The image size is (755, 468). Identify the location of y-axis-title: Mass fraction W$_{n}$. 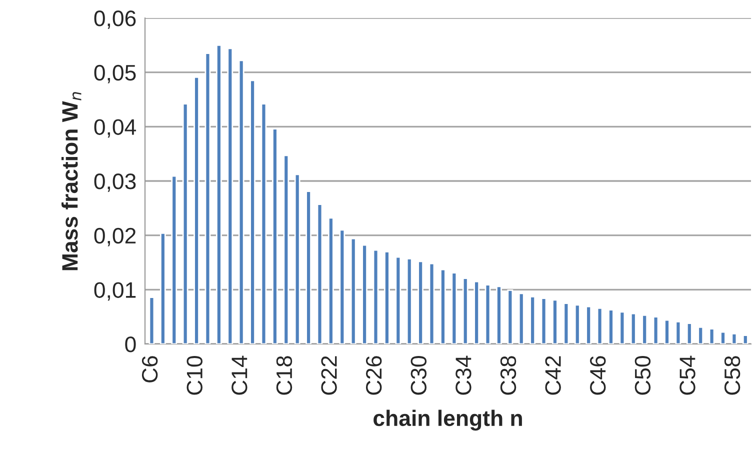
(71, 181).